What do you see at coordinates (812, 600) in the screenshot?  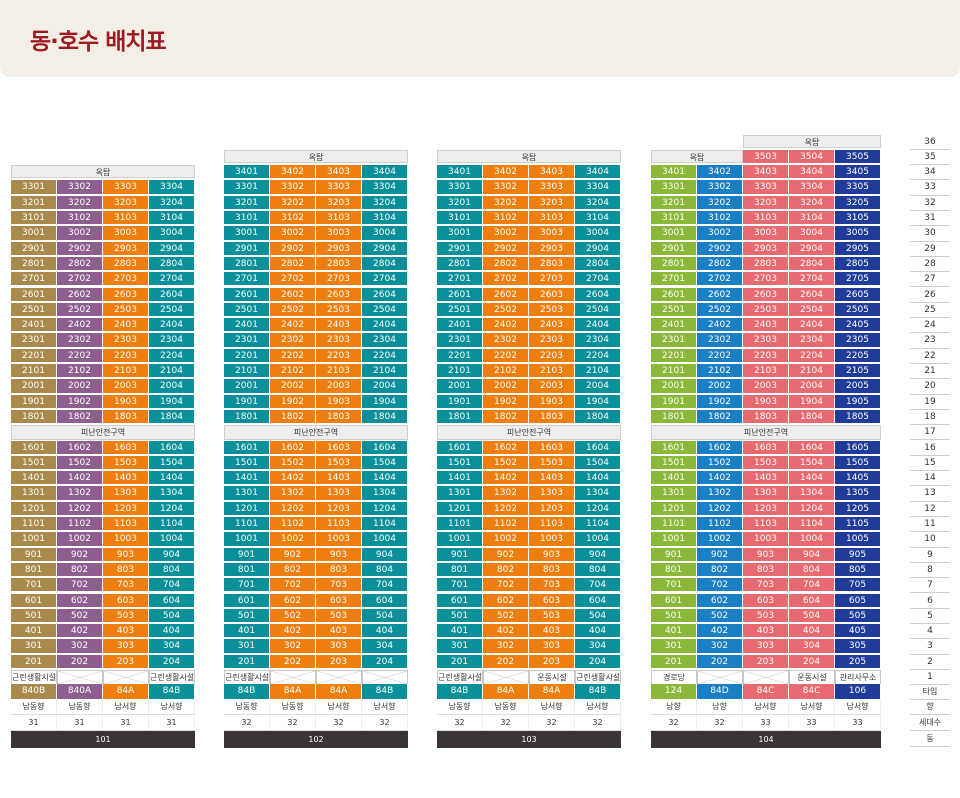 I see `unit-cell: 604` at bounding box center [812, 600].